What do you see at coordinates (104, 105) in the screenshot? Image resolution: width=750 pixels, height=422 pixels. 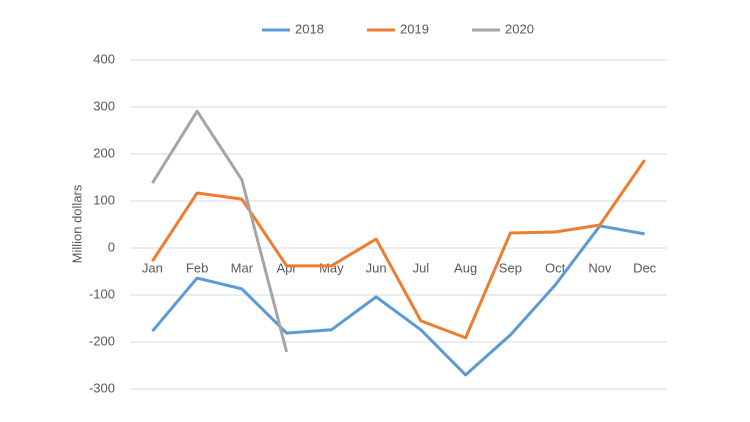 I see `y-tick-label: 300` at bounding box center [104, 105].